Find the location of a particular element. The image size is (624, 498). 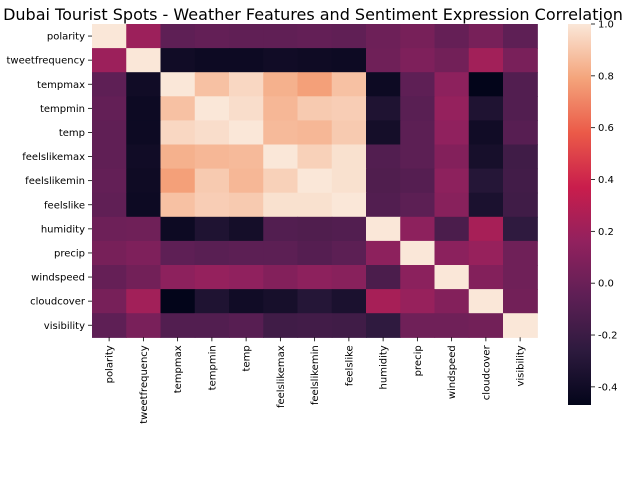

heatmap-cell-cloudcover-visibility is located at coordinates (520, 301).